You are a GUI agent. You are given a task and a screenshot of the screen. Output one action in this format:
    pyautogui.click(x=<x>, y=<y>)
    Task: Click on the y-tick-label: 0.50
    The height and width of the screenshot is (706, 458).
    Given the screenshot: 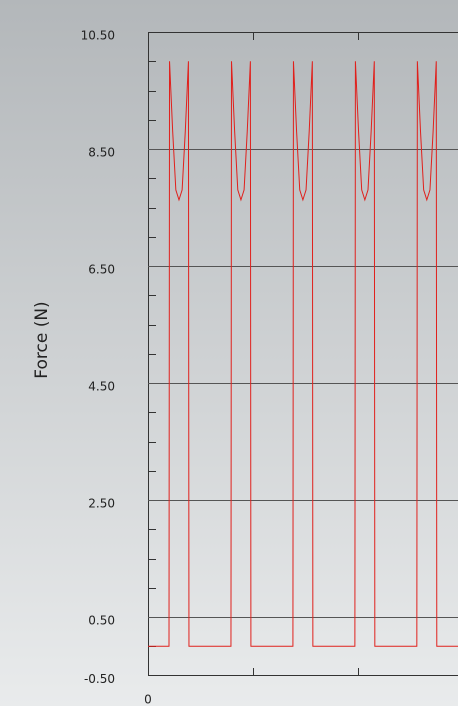 What is the action you would take?
    pyautogui.click(x=101, y=621)
    